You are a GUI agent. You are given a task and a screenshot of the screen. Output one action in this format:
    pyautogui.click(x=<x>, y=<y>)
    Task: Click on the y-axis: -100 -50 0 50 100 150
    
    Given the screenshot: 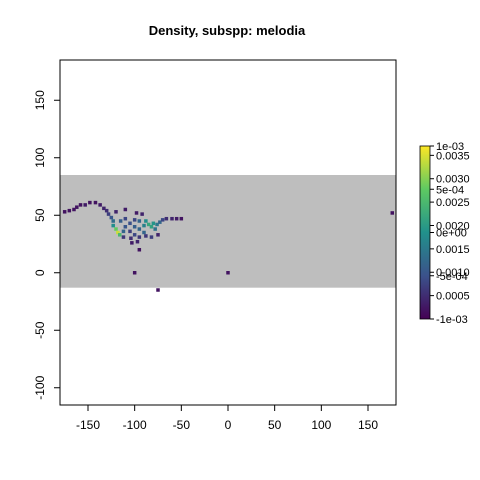 What is the action you would take?
    pyautogui.click(x=46, y=245)
    